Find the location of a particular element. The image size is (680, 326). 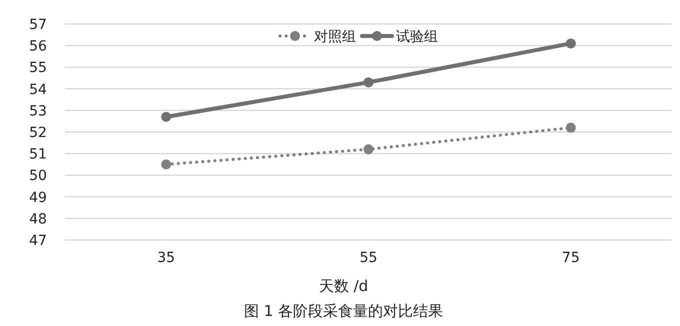

legend-label: 试验组 is located at coordinates (417, 37).